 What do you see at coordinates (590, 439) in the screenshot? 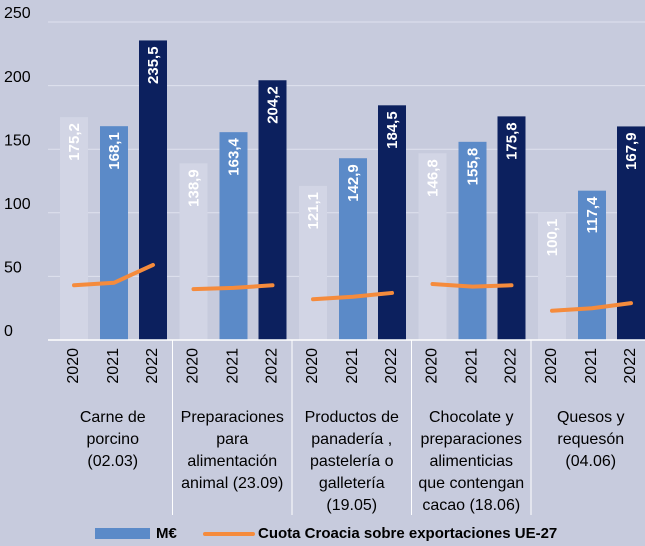
I see `group-label: requesón` at bounding box center [590, 439].